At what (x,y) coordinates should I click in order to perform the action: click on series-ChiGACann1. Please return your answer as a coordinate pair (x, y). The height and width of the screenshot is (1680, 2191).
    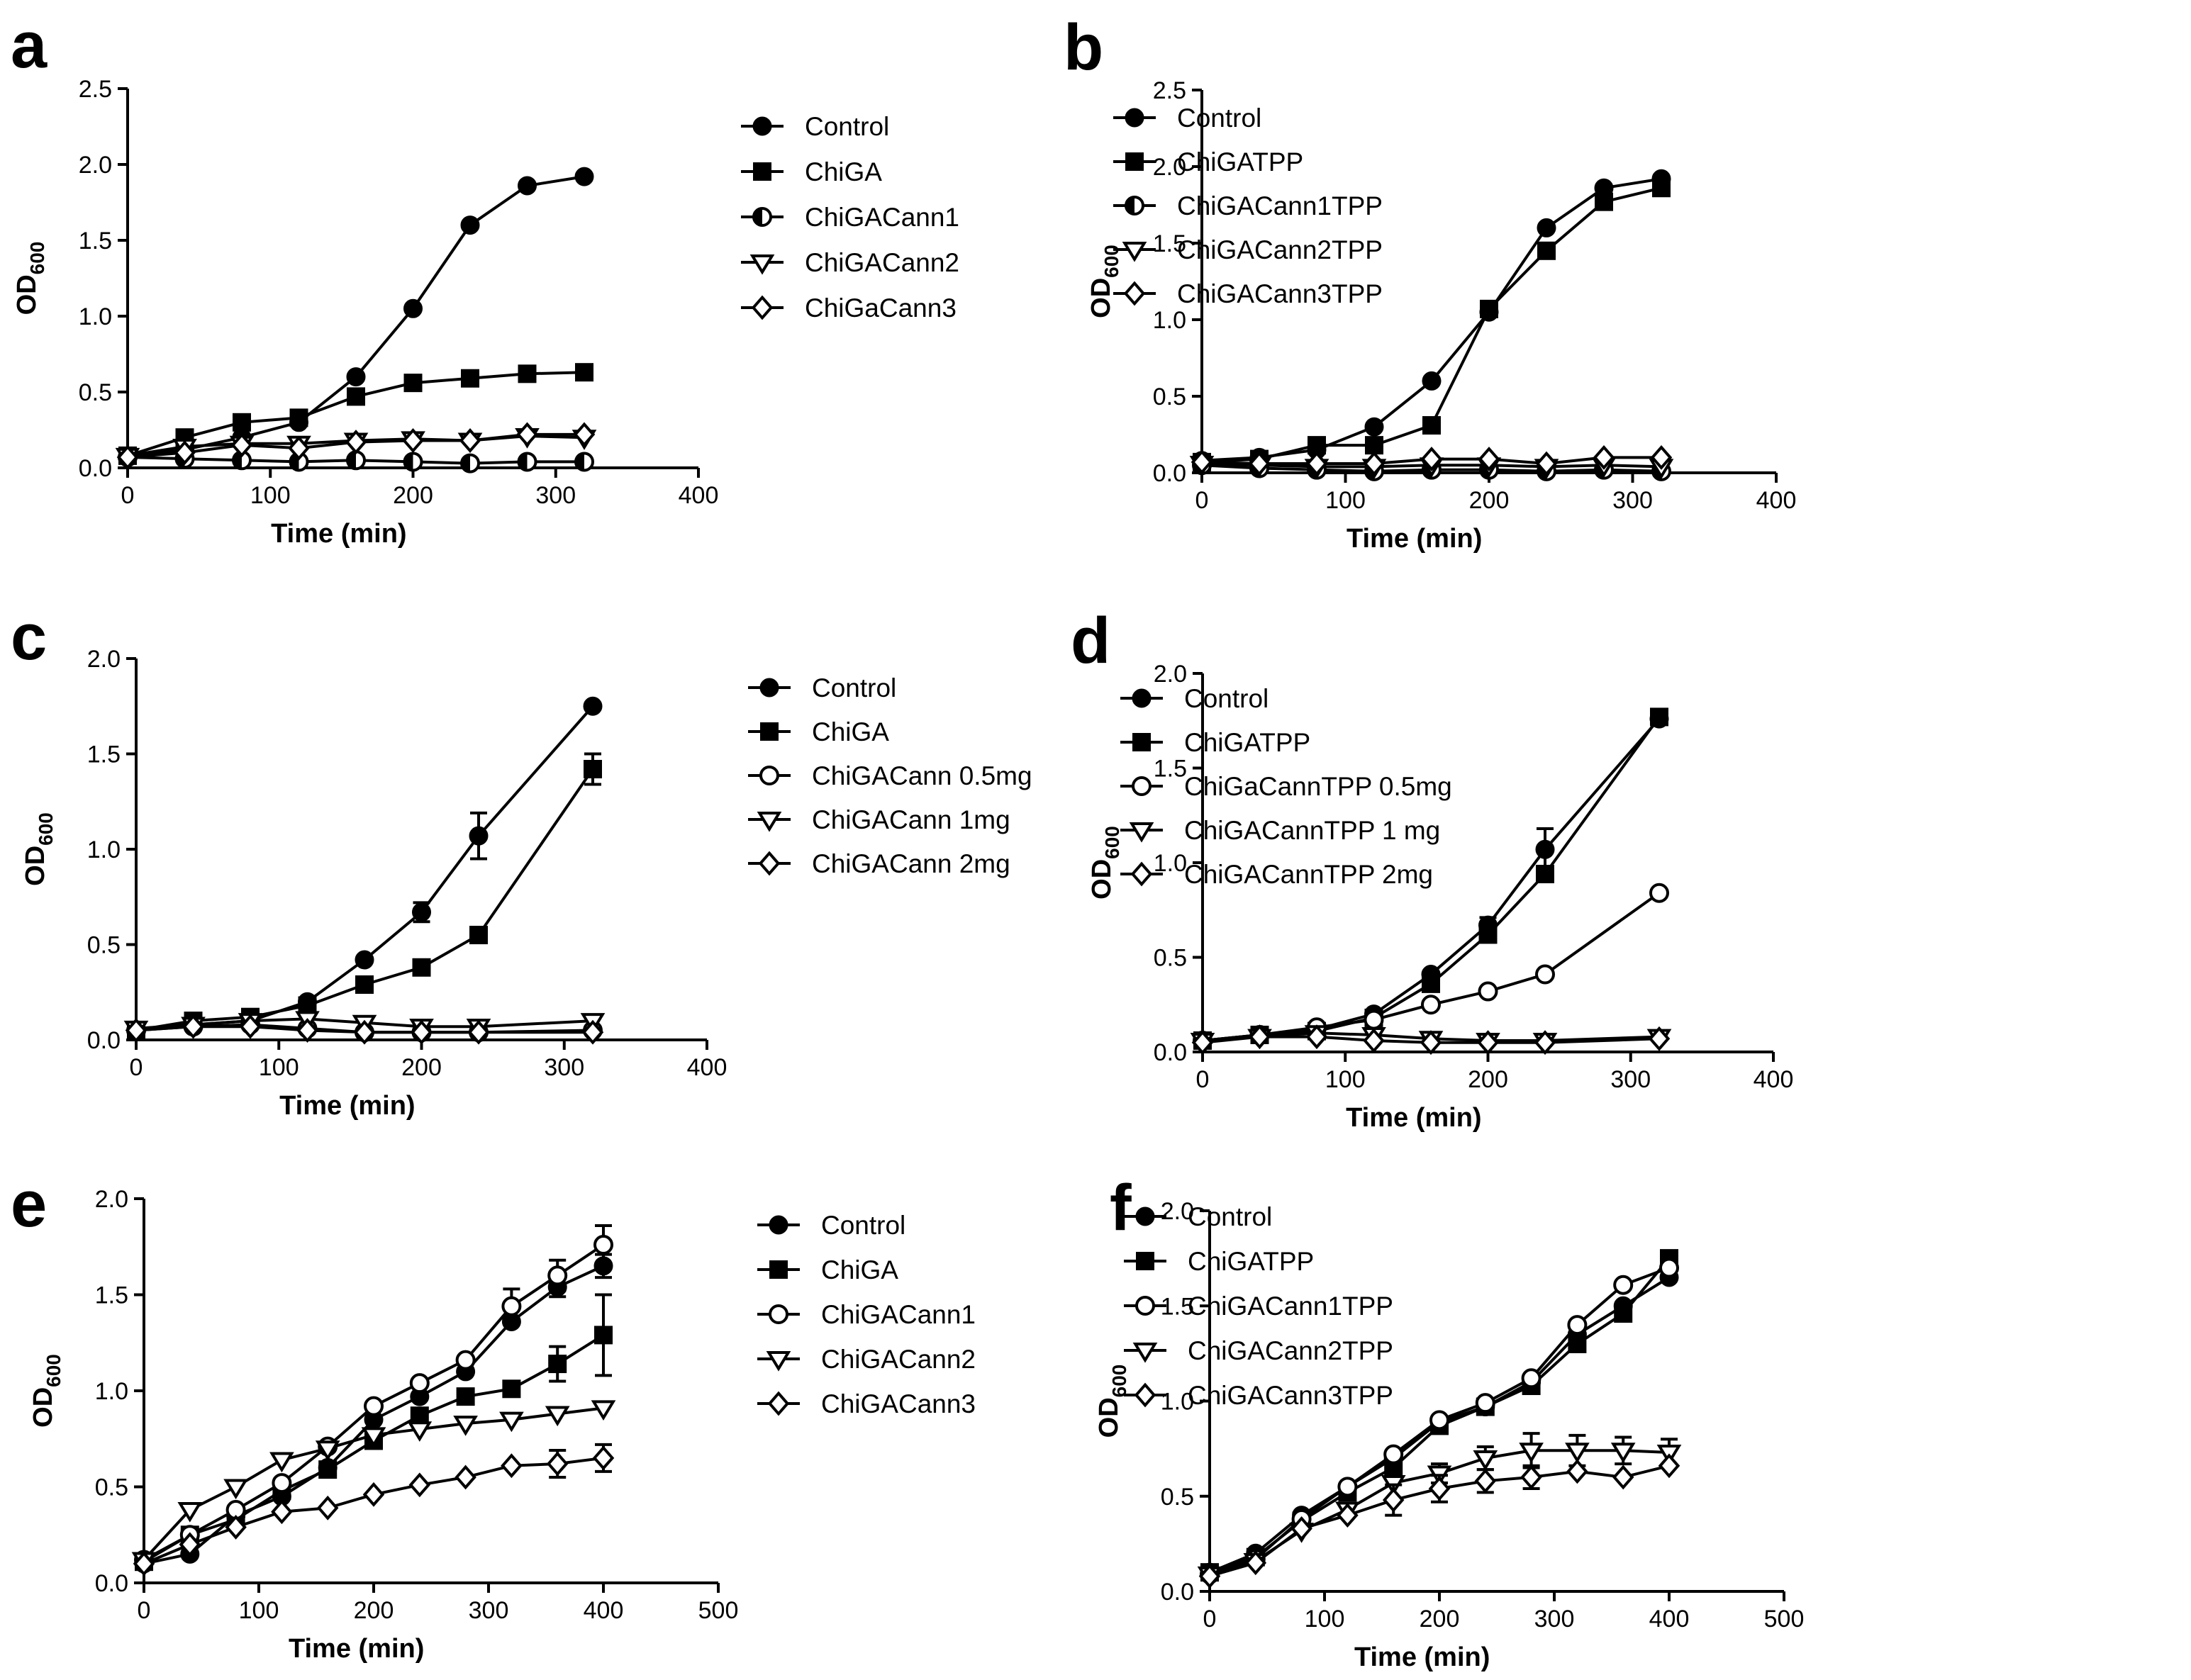
    Looking at the image, I should click on (373, 1397).